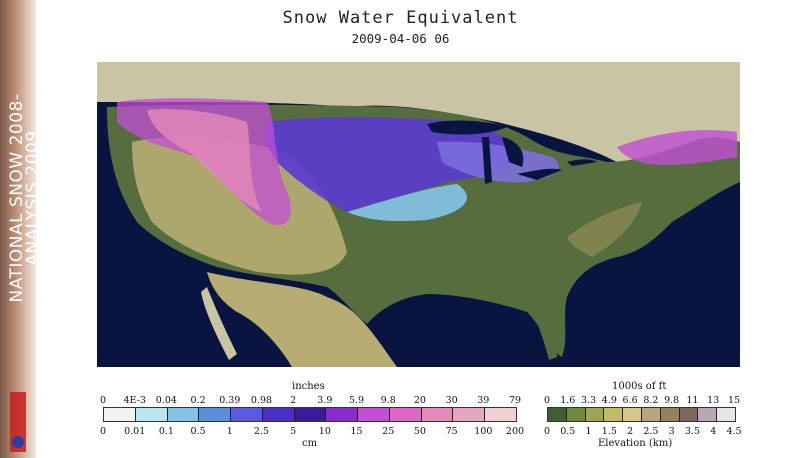 This screenshot has width=801, height=458. What do you see at coordinates (609, 400) in the screenshot?
I see `elev-ft-tick-label: 4.9` at bounding box center [609, 400].